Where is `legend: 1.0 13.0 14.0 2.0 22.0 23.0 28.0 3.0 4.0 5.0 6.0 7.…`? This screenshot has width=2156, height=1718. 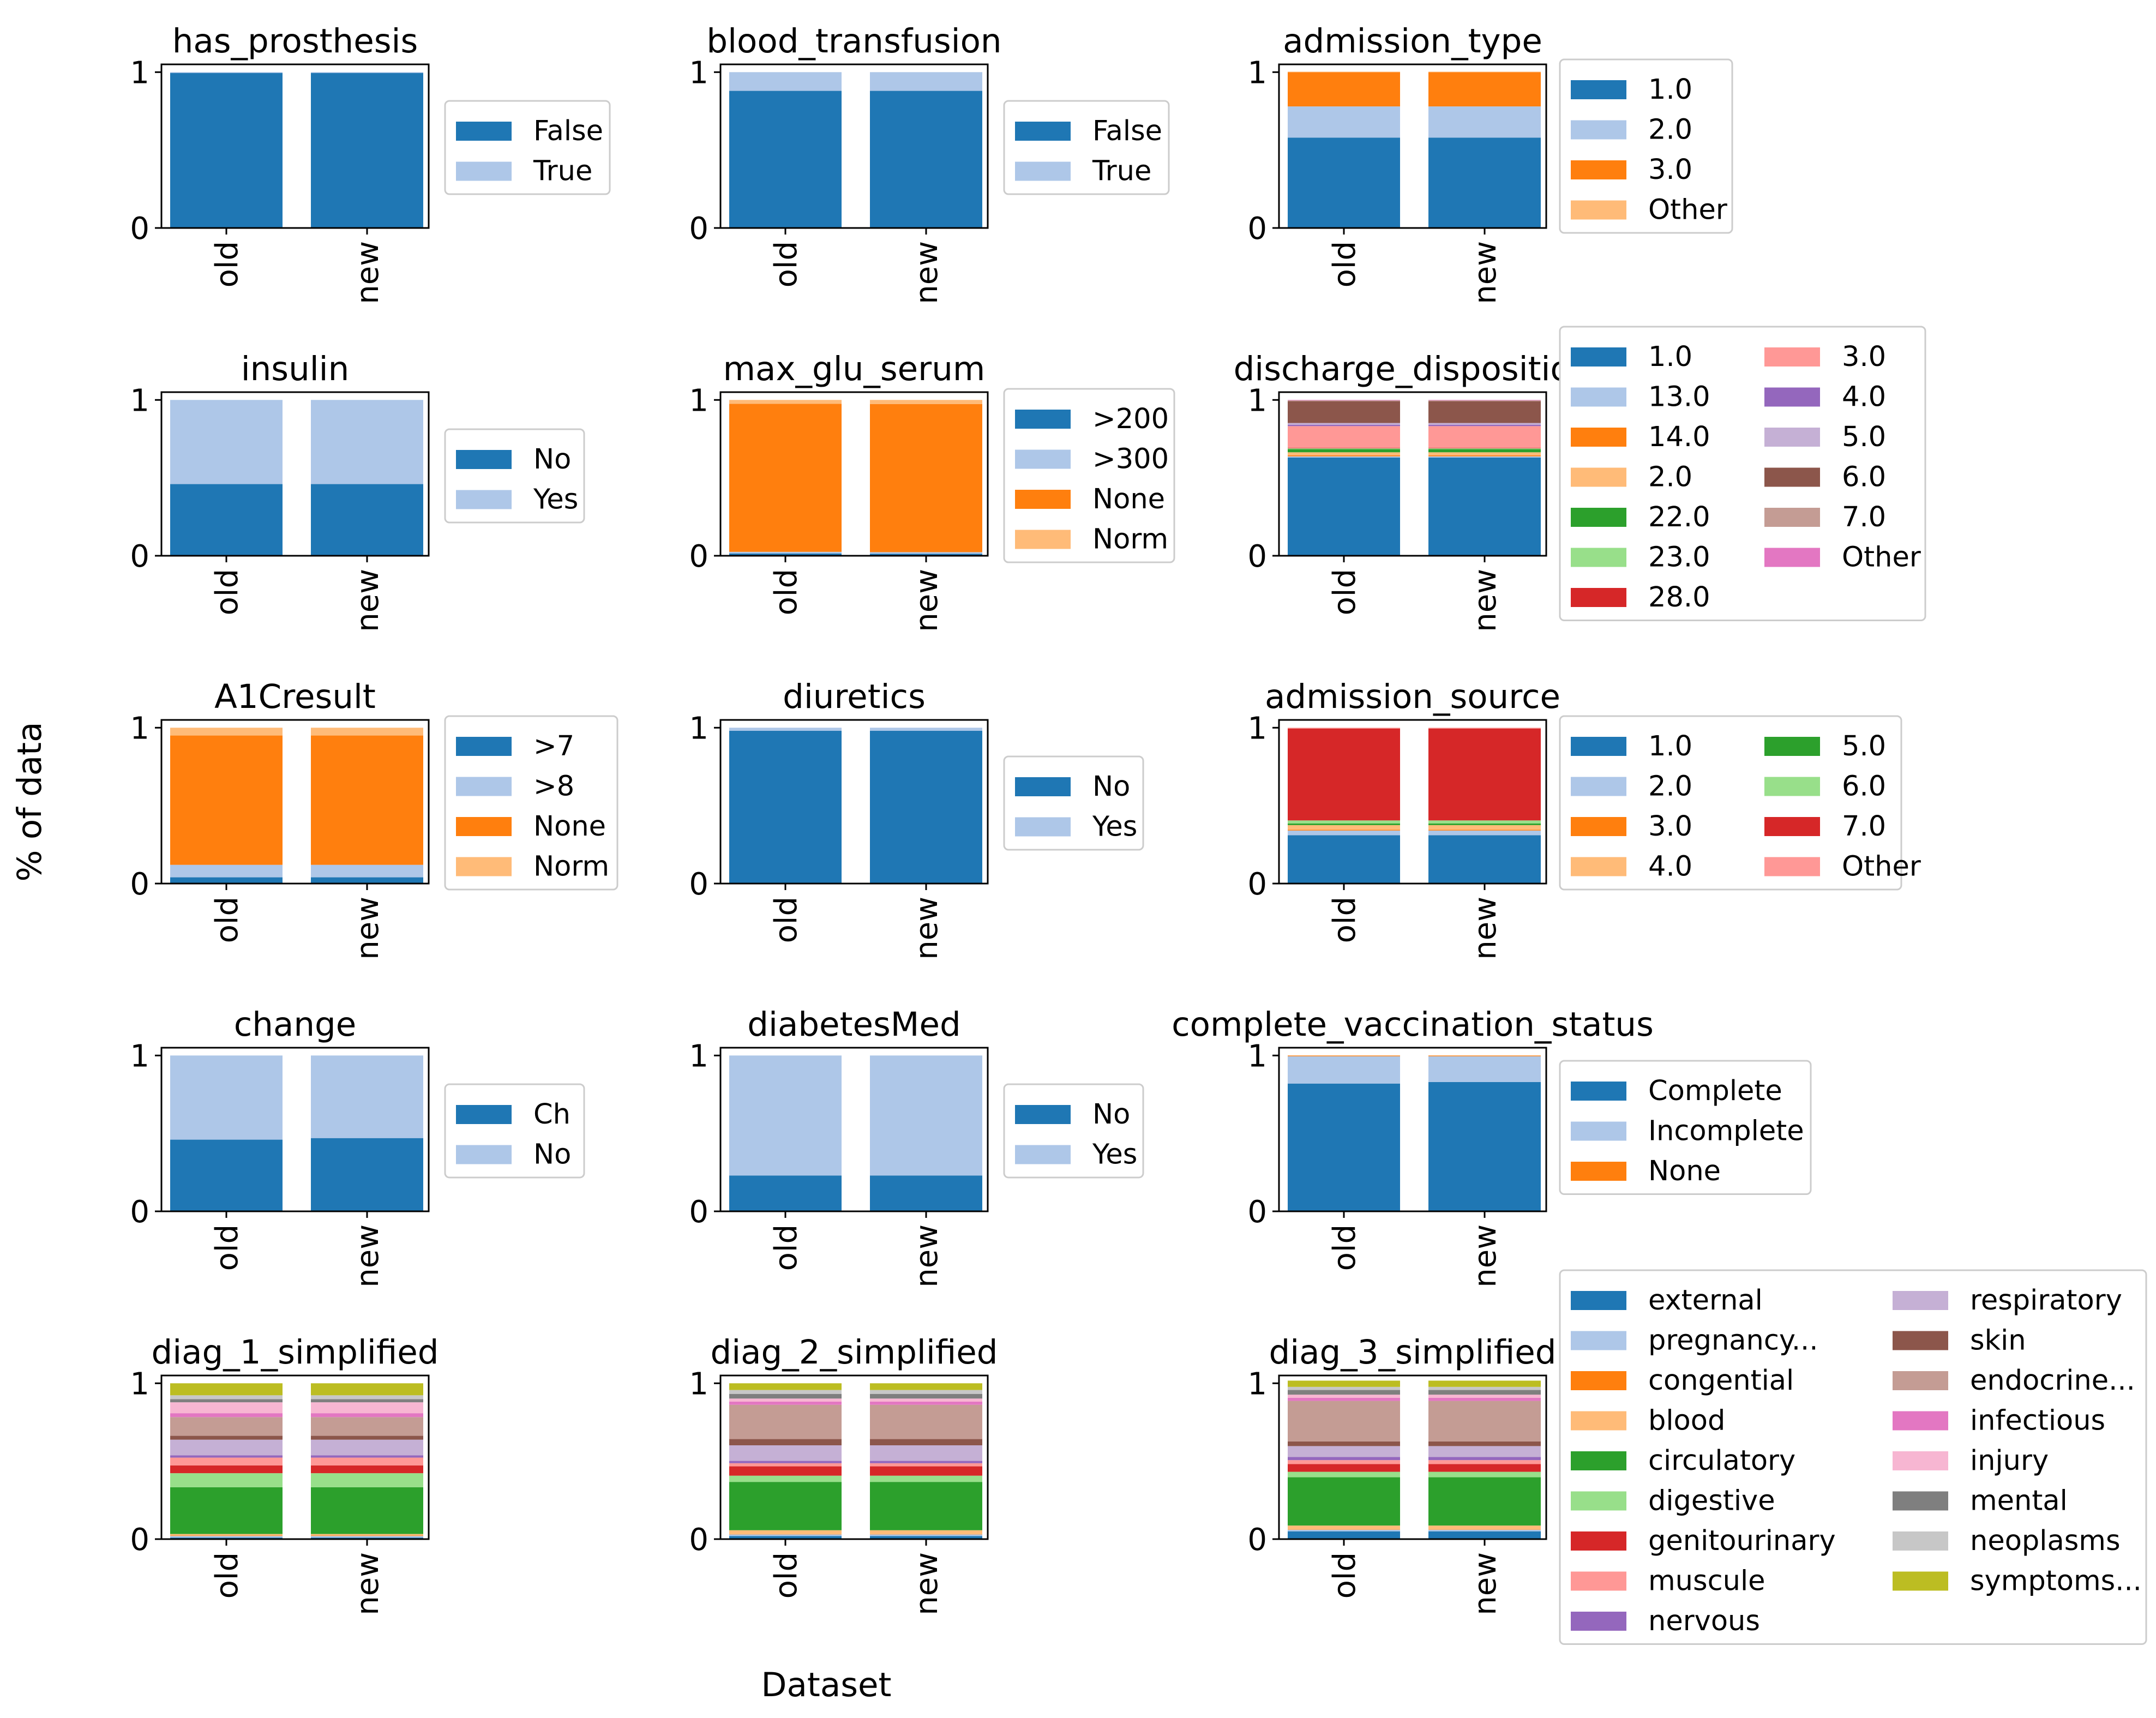
legend: 1.0 13.0 14.0 2.0 22.0 23.0 28.0 3.0 4.0 5.0 6.0 7.… is located at coordinates (1742, 473).